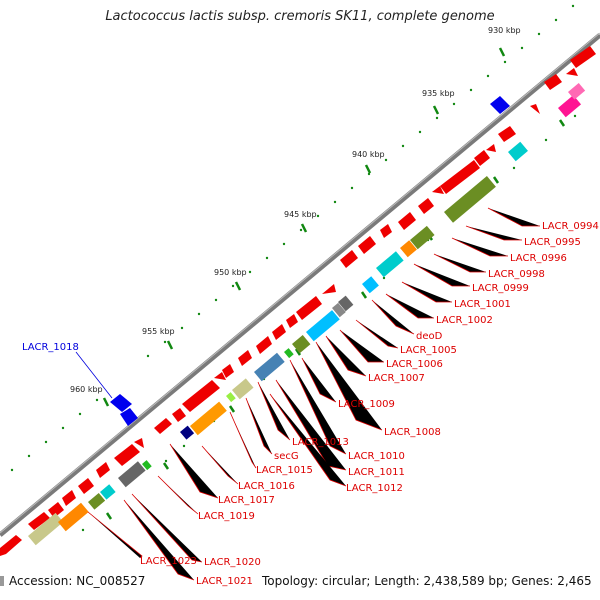 The height and width of the screenshot is (600, 600). Describe the element at coordinates (266, 486) in the screenshot. I see `gene-label: LACR_1016` at that location.